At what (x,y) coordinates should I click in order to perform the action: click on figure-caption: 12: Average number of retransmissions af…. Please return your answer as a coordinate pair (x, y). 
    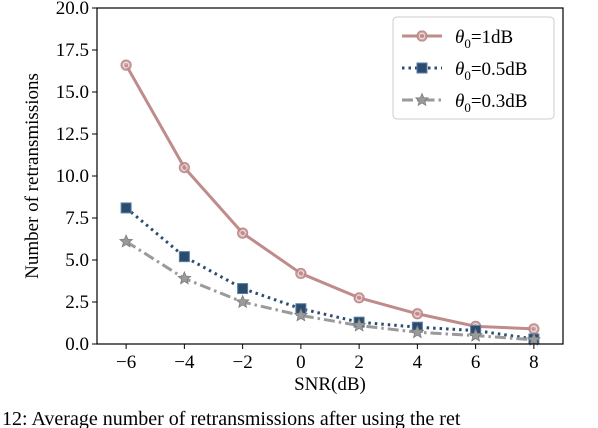
    Looking at the image, I should click on (231, 418).